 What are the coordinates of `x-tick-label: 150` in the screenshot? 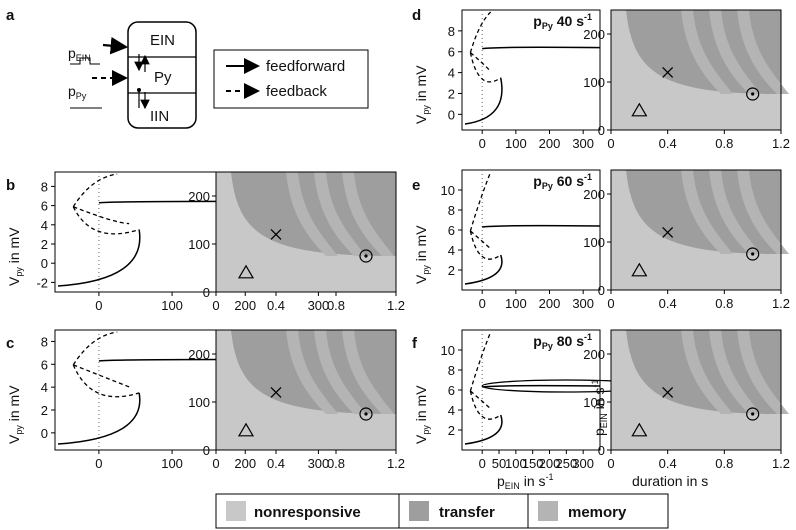 It's located at (533, 463).